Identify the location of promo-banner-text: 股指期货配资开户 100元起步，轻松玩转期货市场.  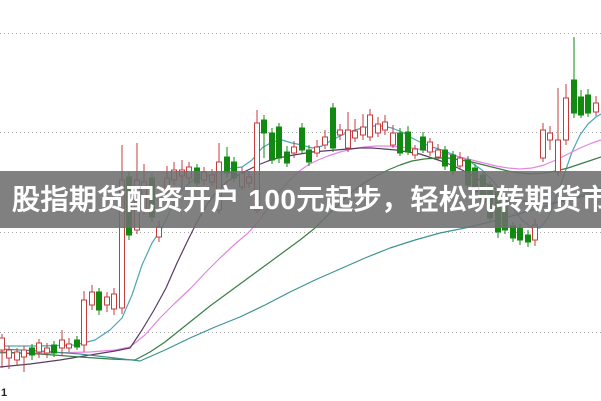
(306, 199).